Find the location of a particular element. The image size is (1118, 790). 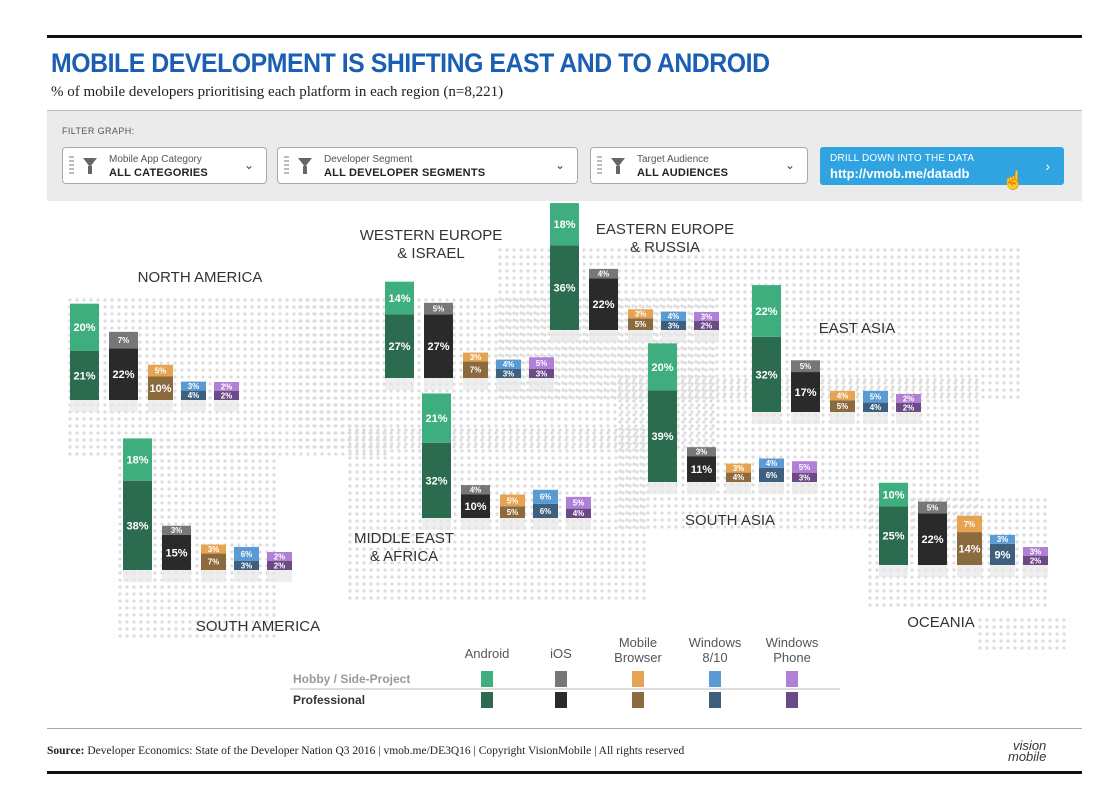

data-label-hobby: 18% is located at coordinates (564, 225).